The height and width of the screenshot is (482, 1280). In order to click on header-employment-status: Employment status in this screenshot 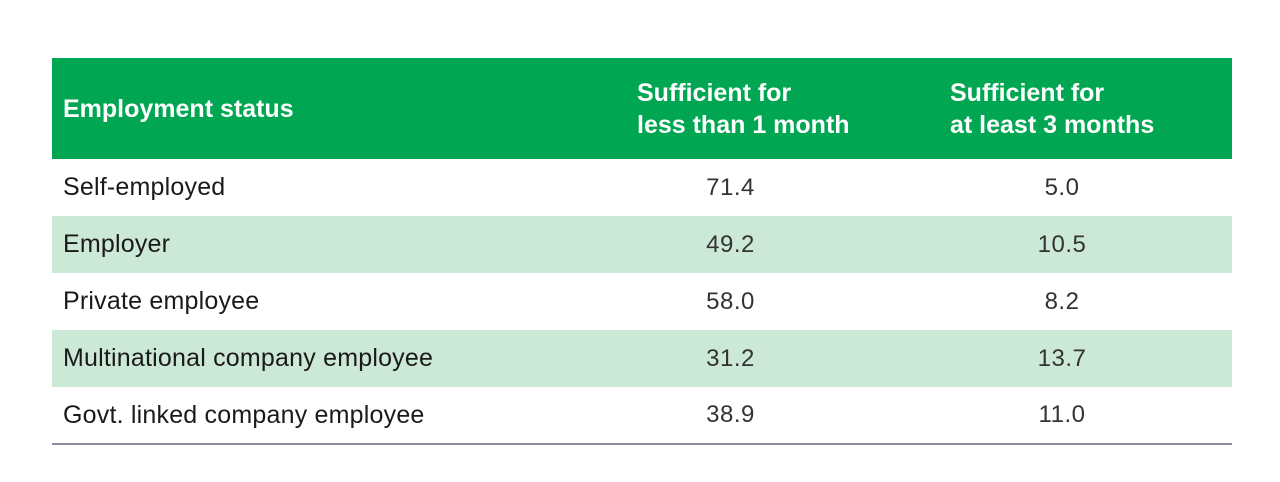, I will do `click(178, 108)`.